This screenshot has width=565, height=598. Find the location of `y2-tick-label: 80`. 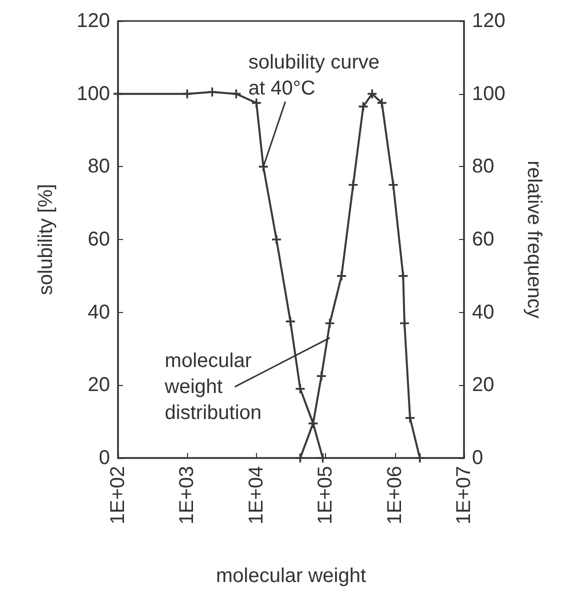

y2-tick-label: 80 is located at coordinates (483, 167).